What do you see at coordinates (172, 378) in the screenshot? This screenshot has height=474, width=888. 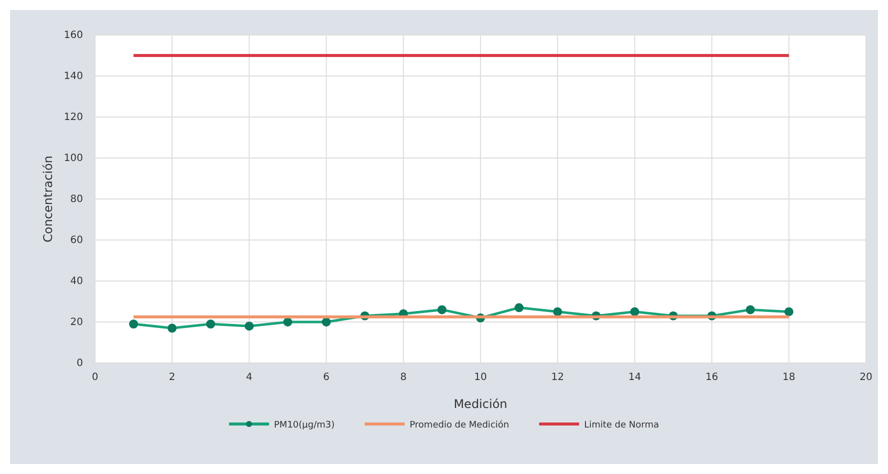 I see `x-tick-label: 2` at bounding box center [172, 378].